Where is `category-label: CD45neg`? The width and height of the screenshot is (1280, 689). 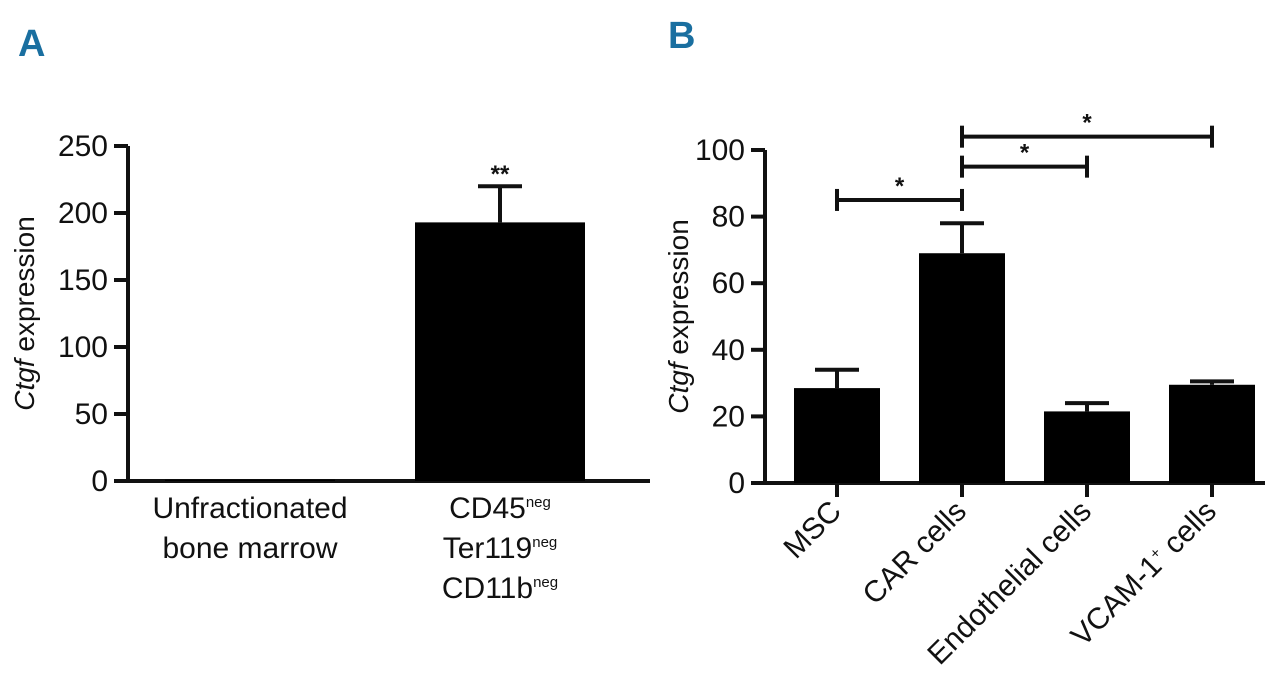 category-label: CD45neg is located at coordinates (500, 508).